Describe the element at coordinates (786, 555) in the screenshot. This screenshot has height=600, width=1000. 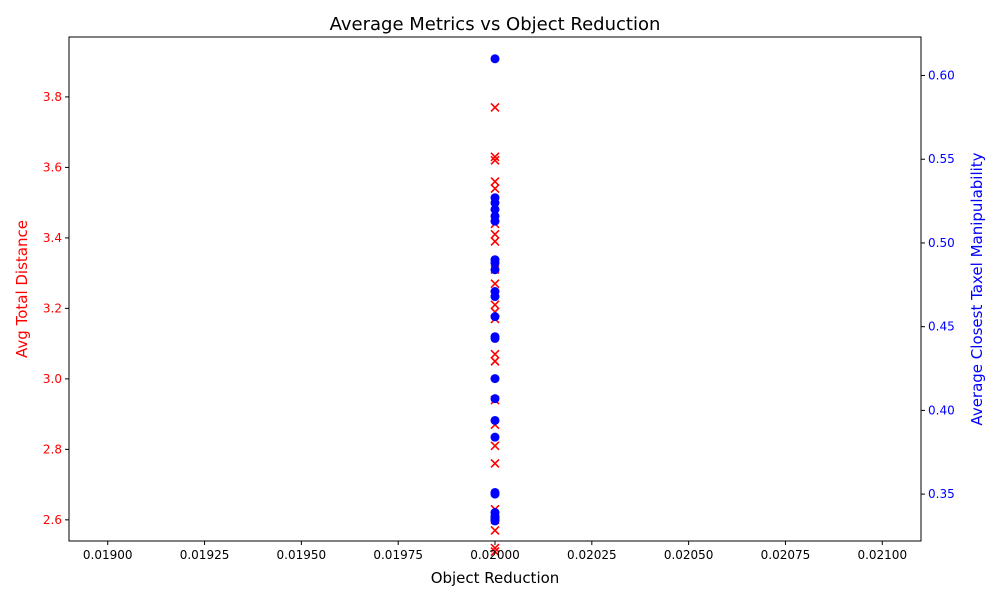
I see `x-tick-label: 0.02075` at that location.